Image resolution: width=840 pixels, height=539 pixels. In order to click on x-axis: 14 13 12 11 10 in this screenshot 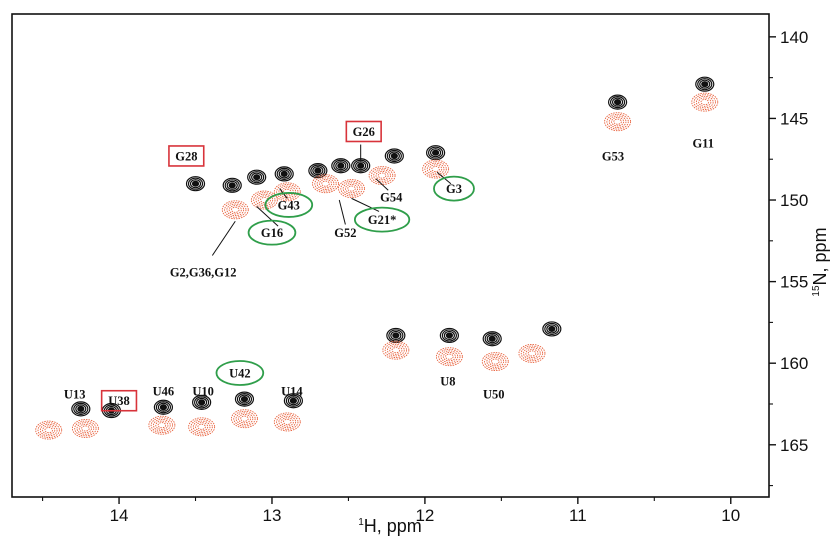, I will do `click(391, 511)`.